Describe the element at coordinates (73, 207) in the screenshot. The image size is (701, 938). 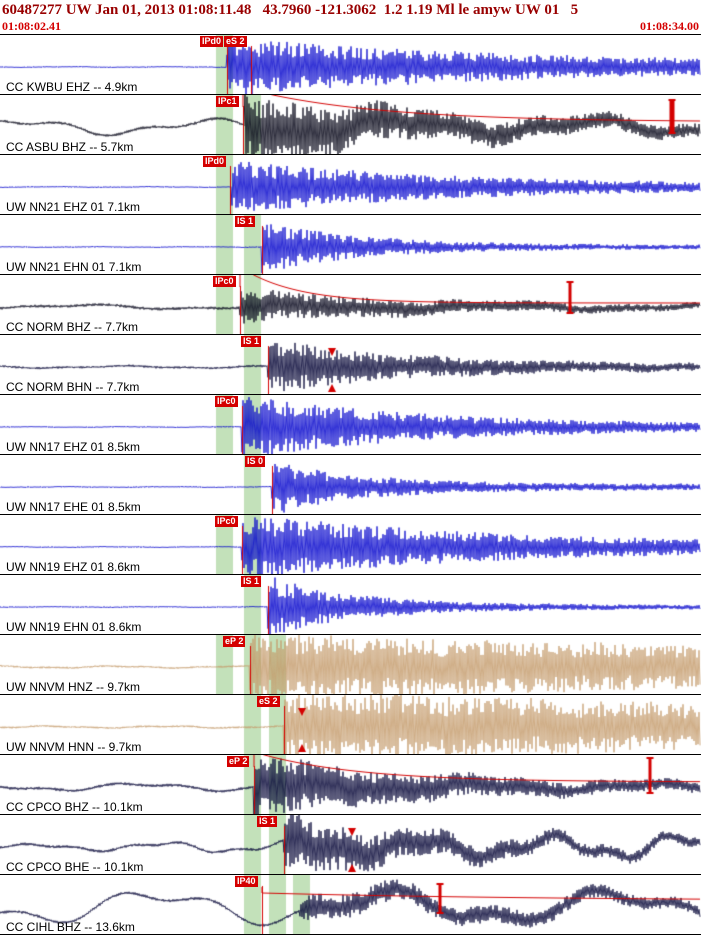
I see `station-label: UW NN21 EHZ 01 7.1km` at that location.